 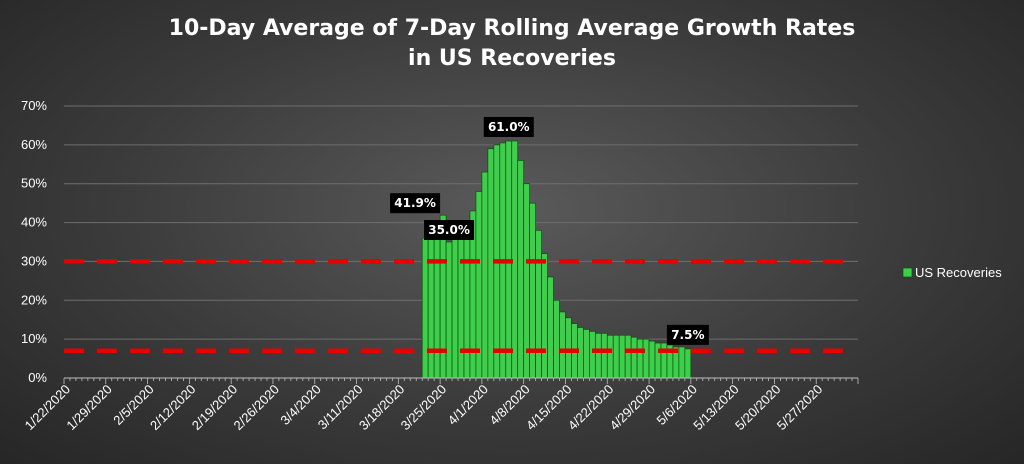 What do you see at coordinates (34, 299) in the screenshot?
I see `y-tick-label: 20%` at bounding box center [34, 299].